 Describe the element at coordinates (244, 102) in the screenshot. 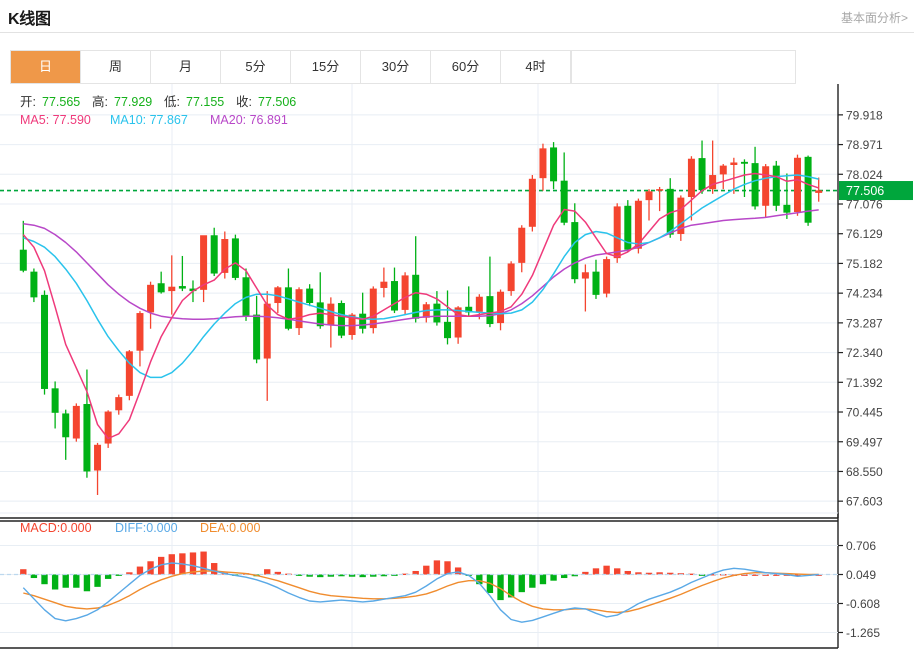

I see `ohlc-close-label: 收:` at that location.